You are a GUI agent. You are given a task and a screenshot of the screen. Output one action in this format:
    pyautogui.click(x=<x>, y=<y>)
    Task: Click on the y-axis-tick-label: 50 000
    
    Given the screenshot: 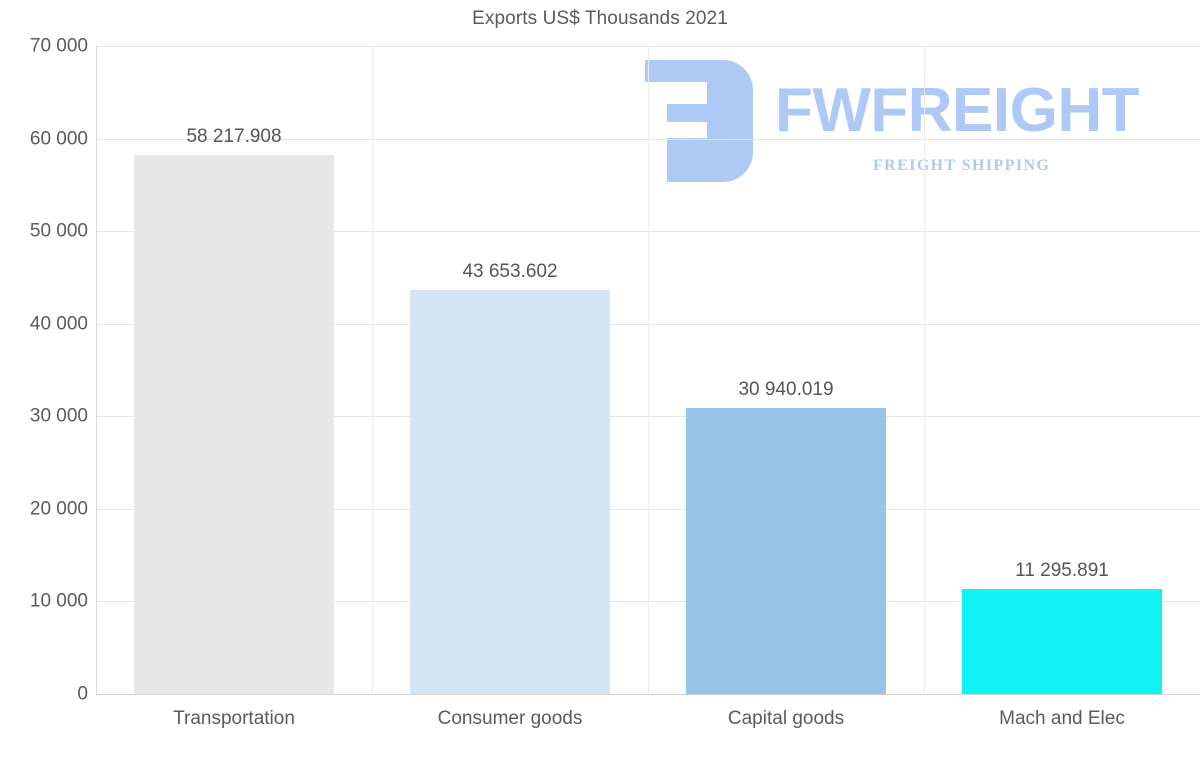 What is the action you would take?
    pyautogui.click(x=58, y=231)
    